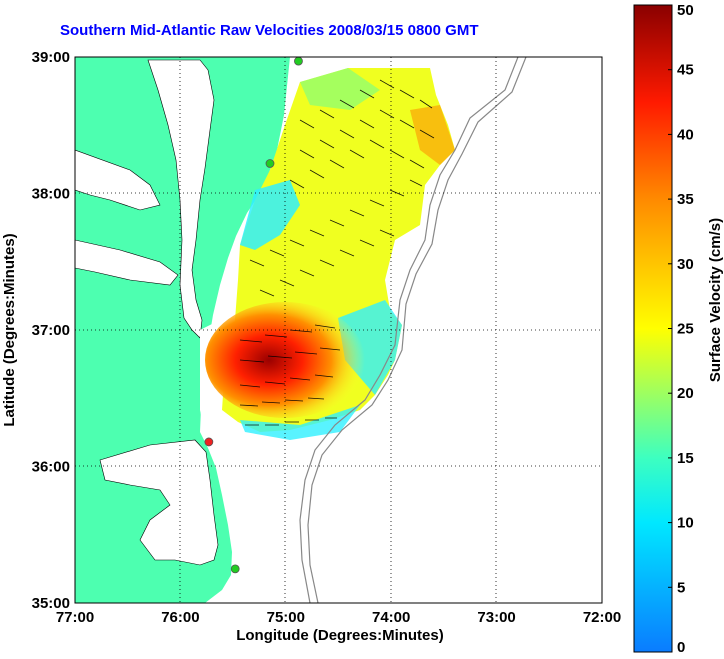 Image resolution: width=724 pixels, height=659 pixels. What do you see at coordinates (685, 393) in the screenshot?
I see `colorbar-tick-label: 20` at bounding box center [685, 393].